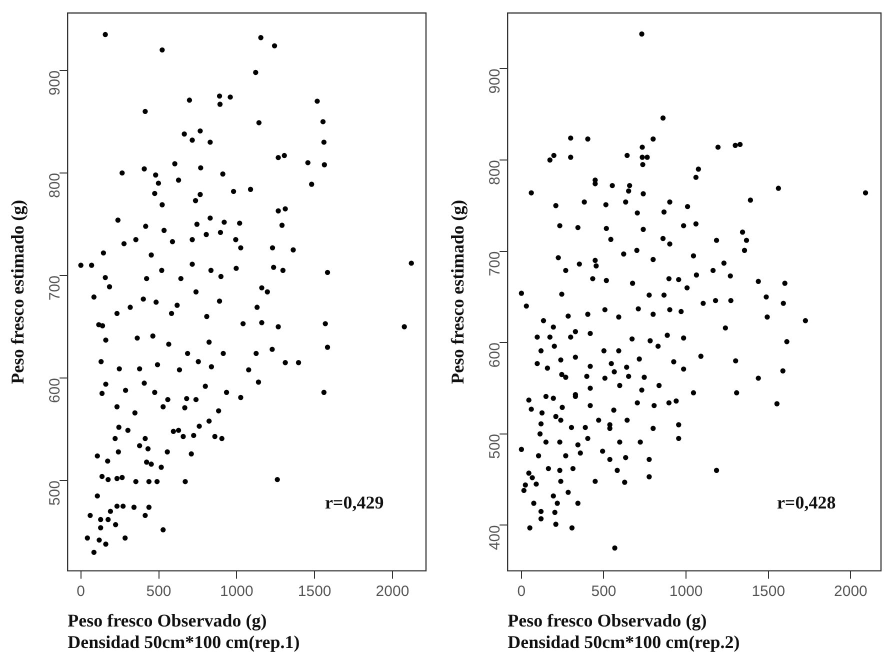 Image resolution: width=895 pixels, height=662 pixels. What do you see at coordinates (354, 502) in the screenshot?
I see `annotation: r=0,429` at bounding box center [354, 502].